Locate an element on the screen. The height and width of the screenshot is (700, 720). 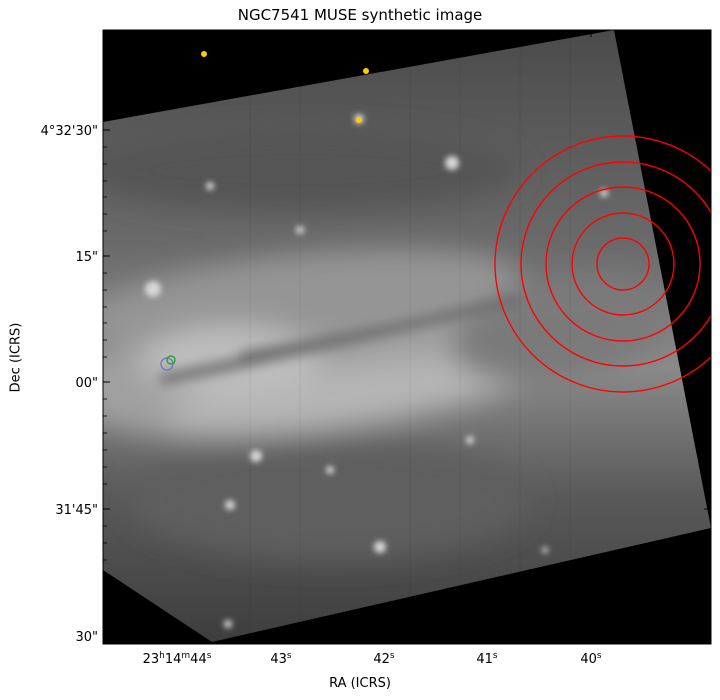
x-tick-label: 42s is located at coordinates (384, 659).